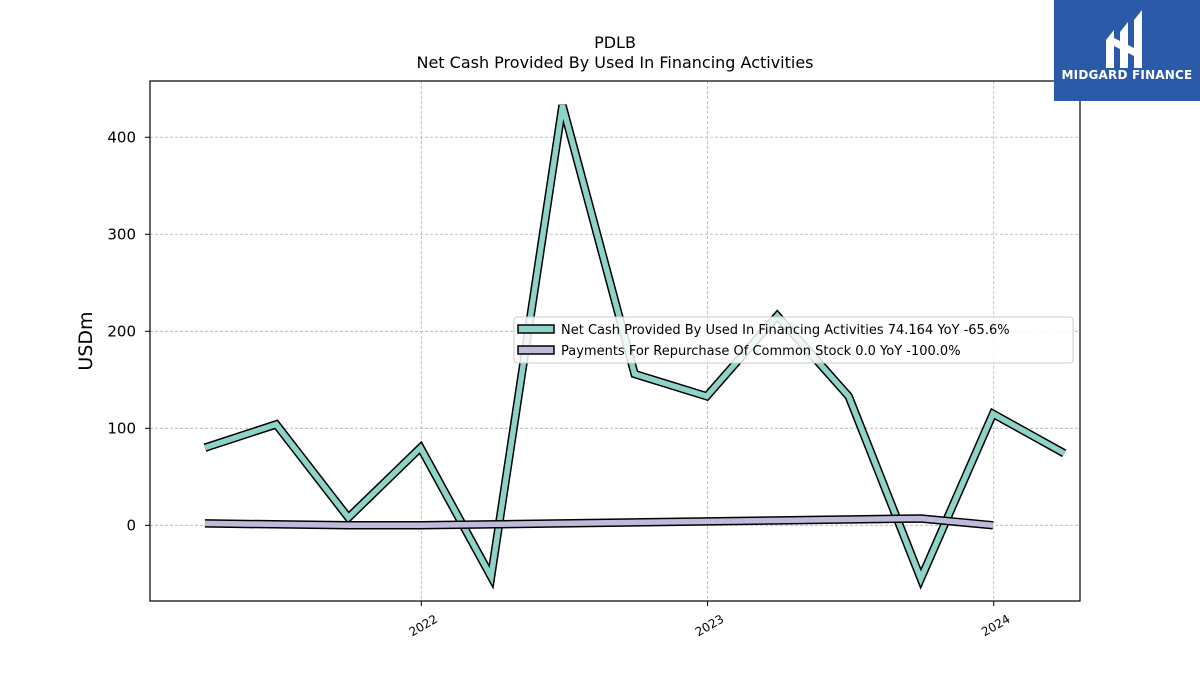  Describe the element at coordinates (709, 625) in the screenshot. I see `x-tick-label: 2023` at that location.